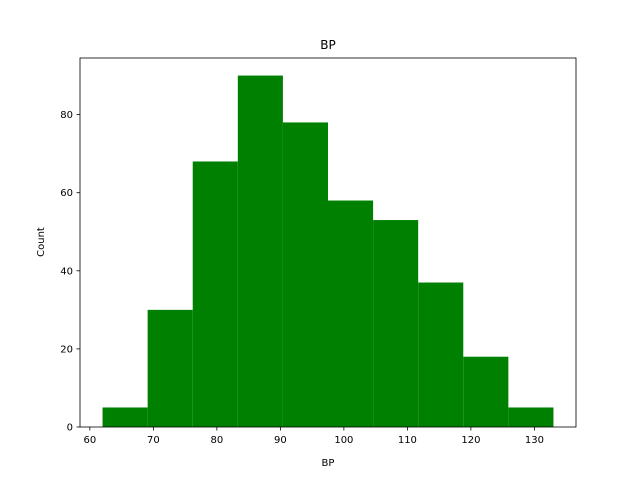 Image resolution: width=640 pixels, height=480 pixels. What do you see at coordinates (89, 440) in the screenshot?
I see `x-tick-label: 60` at bounding box center [89, 440].